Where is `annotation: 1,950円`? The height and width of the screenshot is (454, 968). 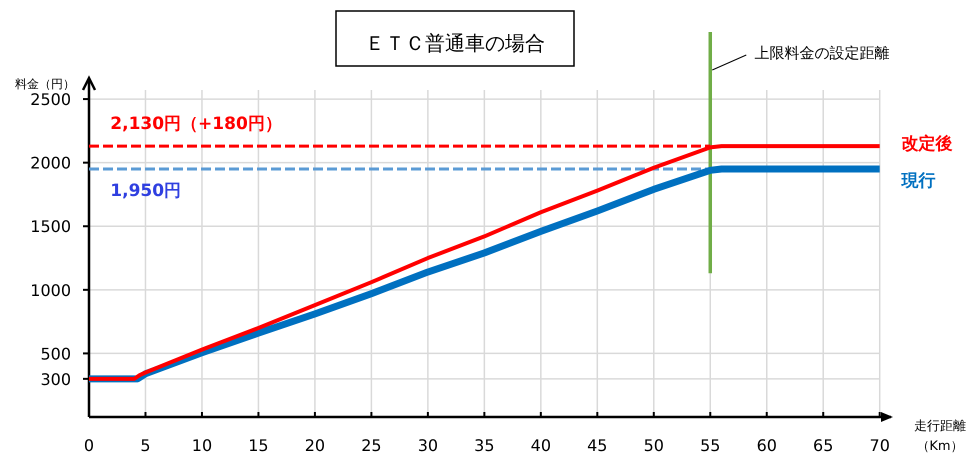 annotation: 1,950円 is located at coordinates (146, 191).